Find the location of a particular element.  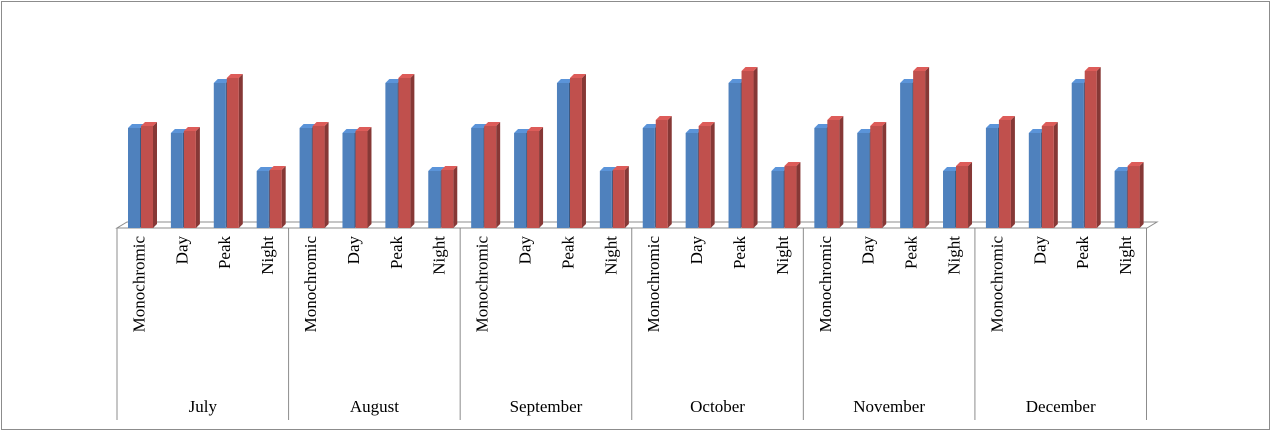

group-label: September is located at coordinates (546, 406).